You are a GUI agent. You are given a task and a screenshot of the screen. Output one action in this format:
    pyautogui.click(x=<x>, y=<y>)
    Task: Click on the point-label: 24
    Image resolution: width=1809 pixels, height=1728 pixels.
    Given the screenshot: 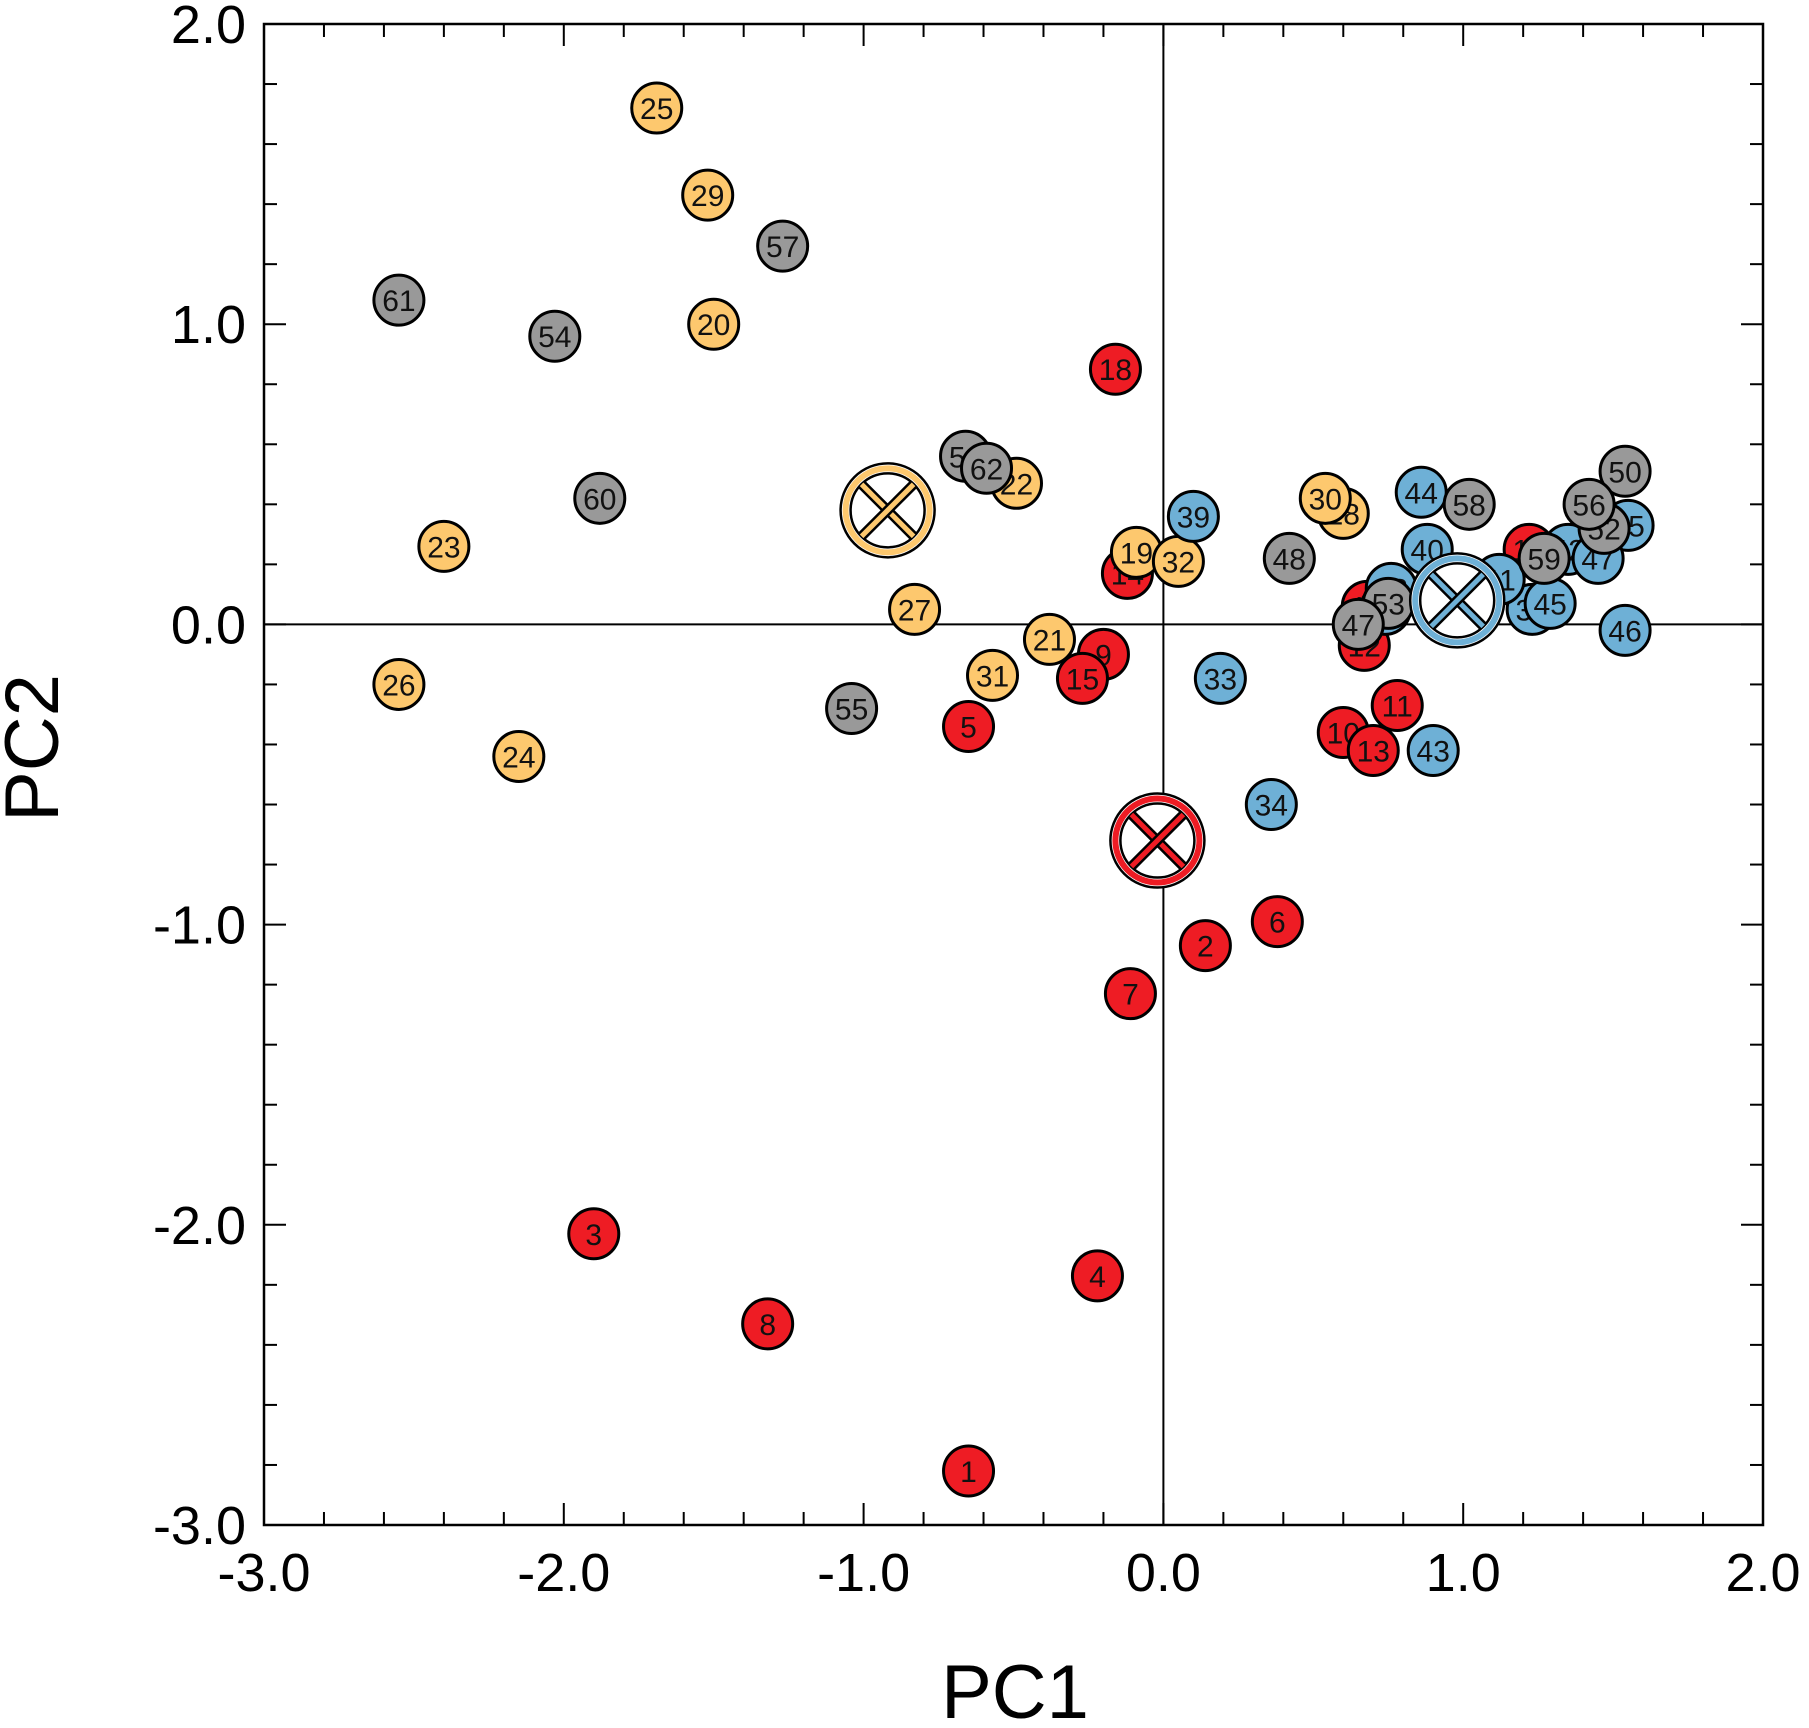 What is the action you would take?
    pyautogui.click(x=518, y=757)
    